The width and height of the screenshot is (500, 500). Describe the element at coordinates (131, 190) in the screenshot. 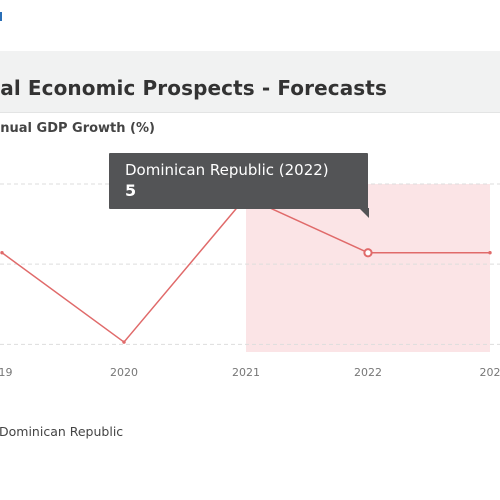

I see `tooltip-value: 5` at that location.